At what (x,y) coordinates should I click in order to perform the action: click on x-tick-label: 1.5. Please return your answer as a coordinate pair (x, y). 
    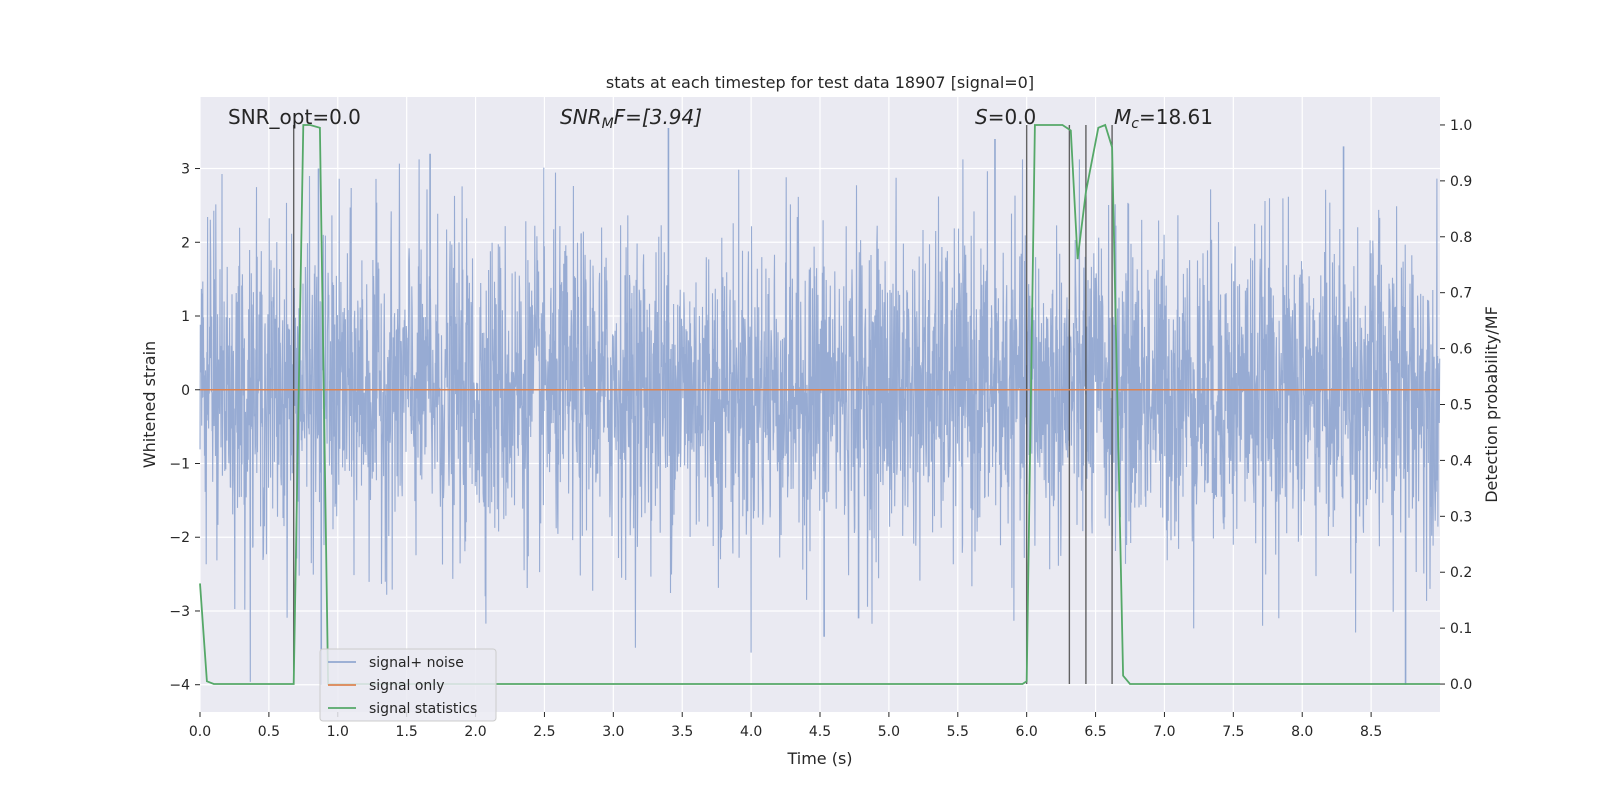
    Looking at the image, I should click on (407, 732).